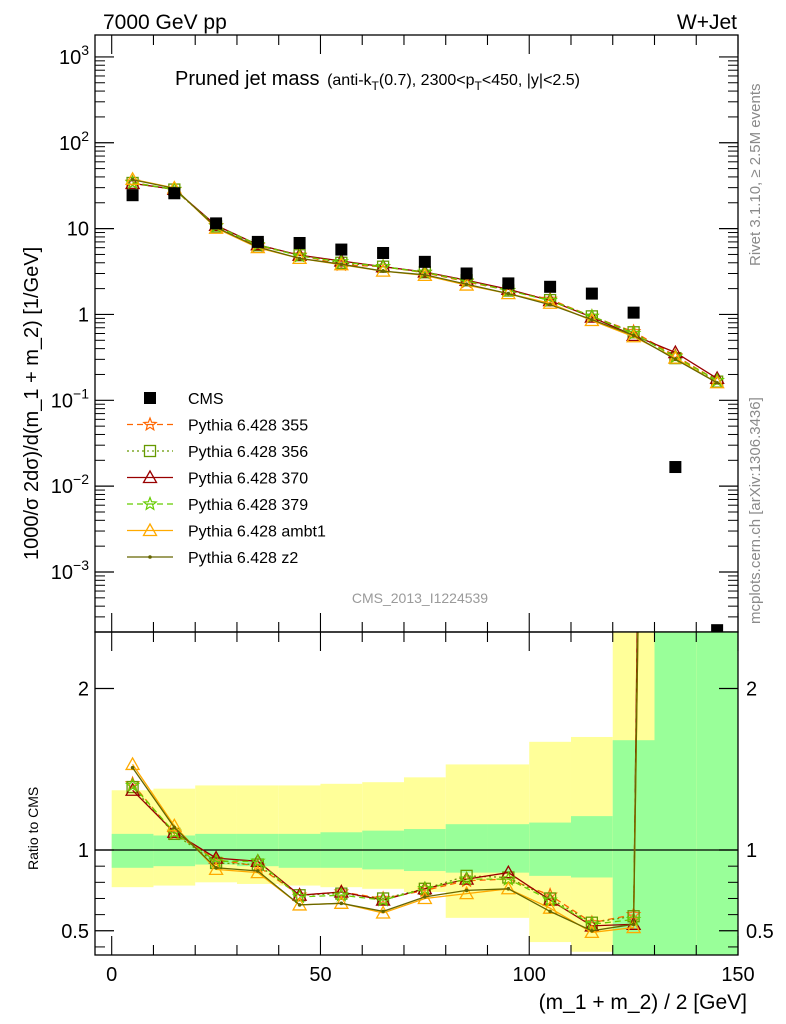 This screenshot has height=1024, width=786. What do you see at coordinates (70, 484) in the screenshot?
I see `y-tick-label: 10⁻²` at bounding box center [70, 484].